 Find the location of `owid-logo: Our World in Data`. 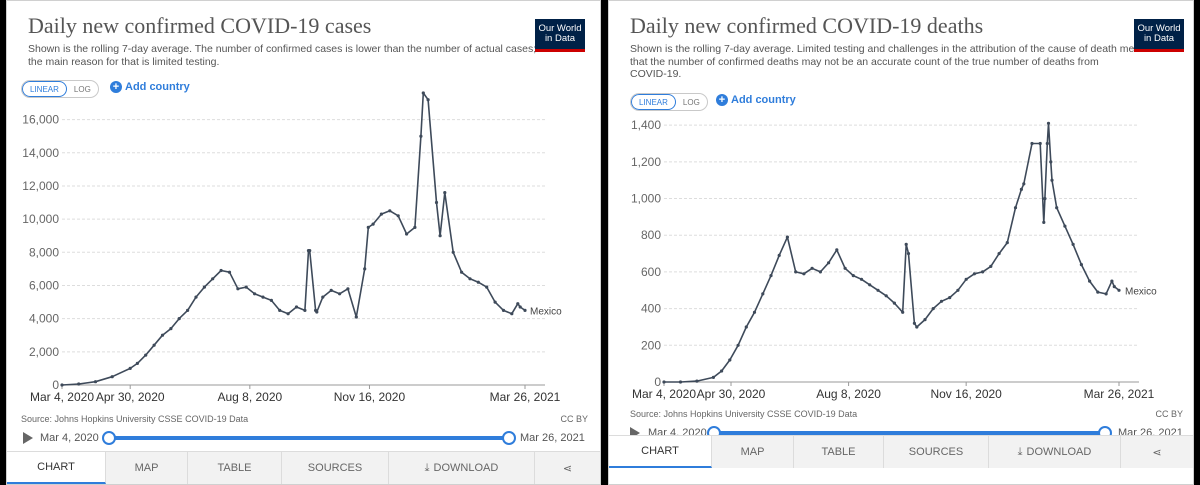

owid-logo: Our World in Data is located at coordinates (1159, 35).